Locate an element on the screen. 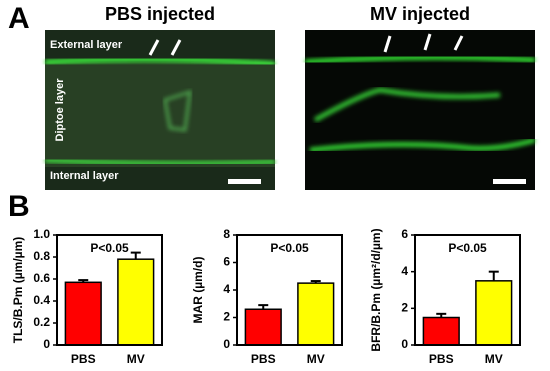  y-axis-label: TLS/B.Pm (µm/µm) is located at coordinates (18, 290).